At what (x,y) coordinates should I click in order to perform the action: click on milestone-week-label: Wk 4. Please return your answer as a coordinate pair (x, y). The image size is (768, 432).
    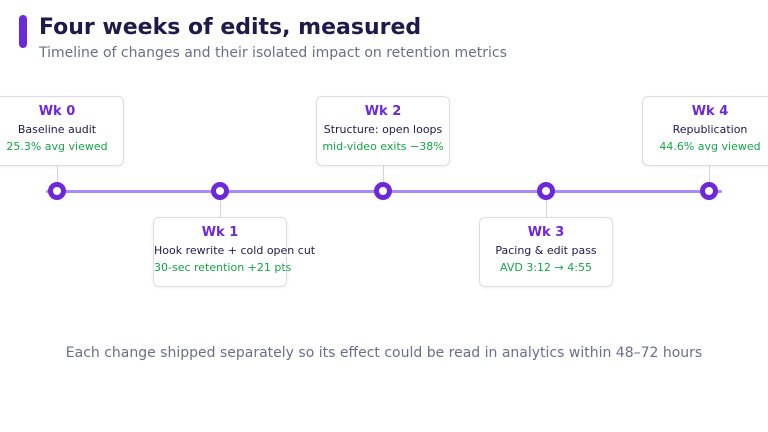
    Looking at the image, I should click on (710, 111).